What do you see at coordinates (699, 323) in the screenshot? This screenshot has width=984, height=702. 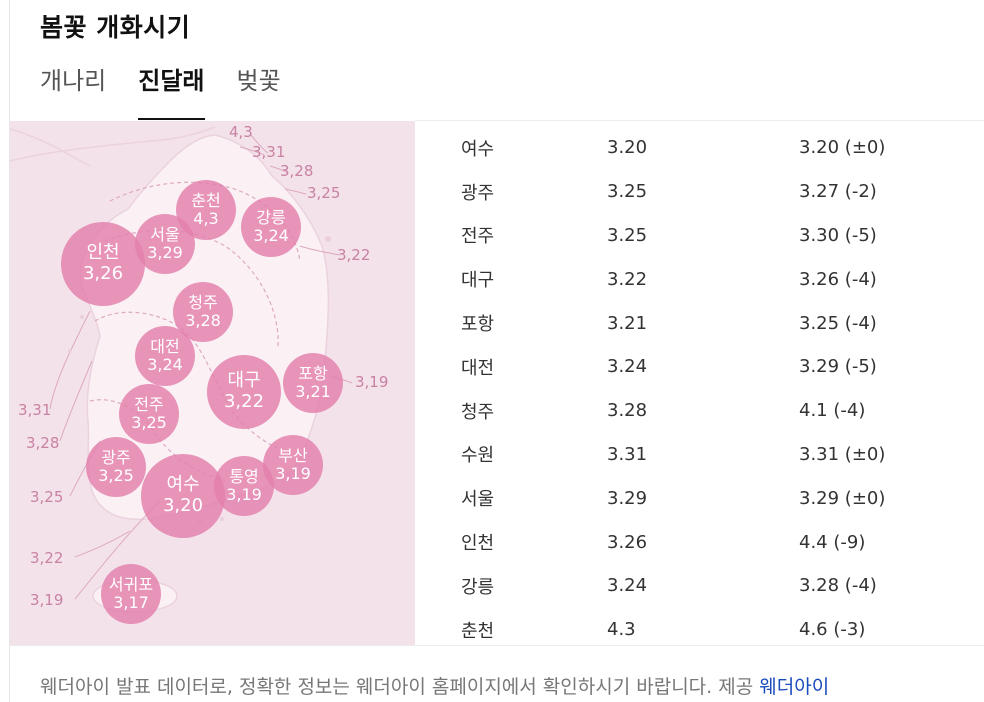 I see `table-row: 포항 3.21 3.25 (-4)` at bounding box center [699, 323].